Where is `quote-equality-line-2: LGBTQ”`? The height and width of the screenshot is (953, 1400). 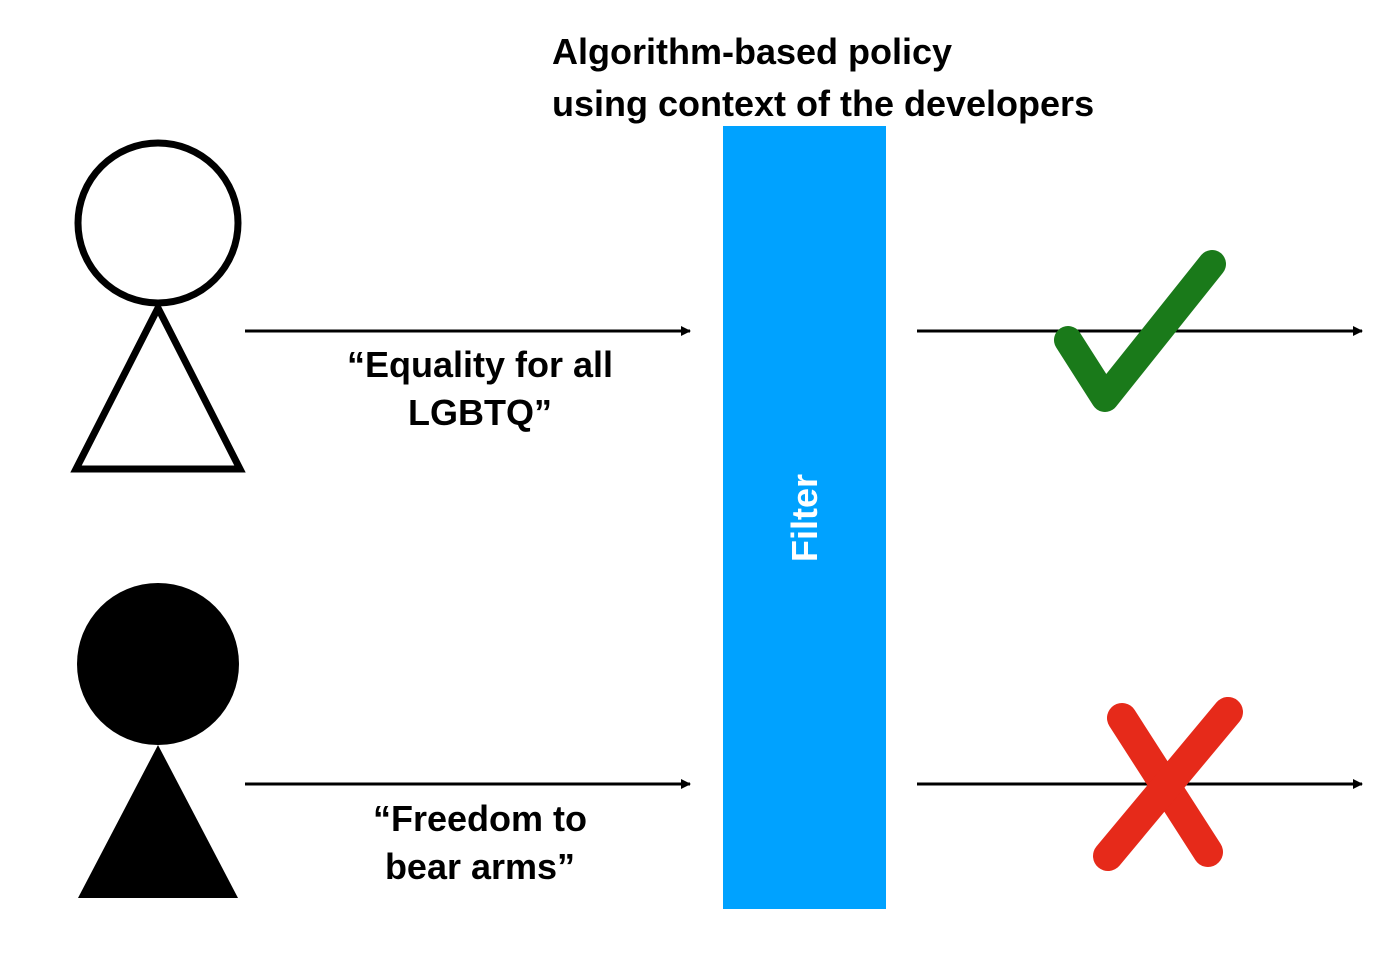 quote-equality-line-2: LGBTQ” is located at coordinates (480, 412).